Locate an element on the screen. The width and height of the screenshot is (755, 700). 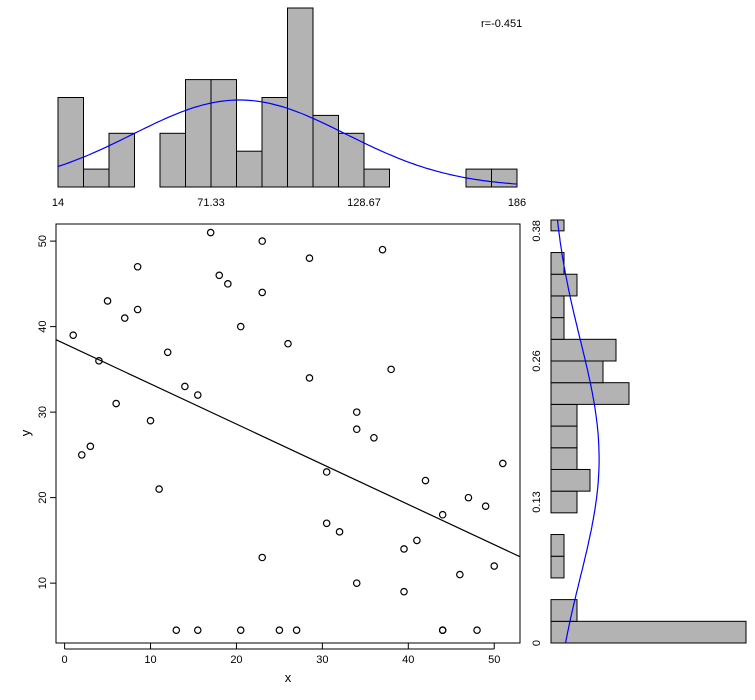
x-tick-label: 0 is located at coordinates (65, 660).